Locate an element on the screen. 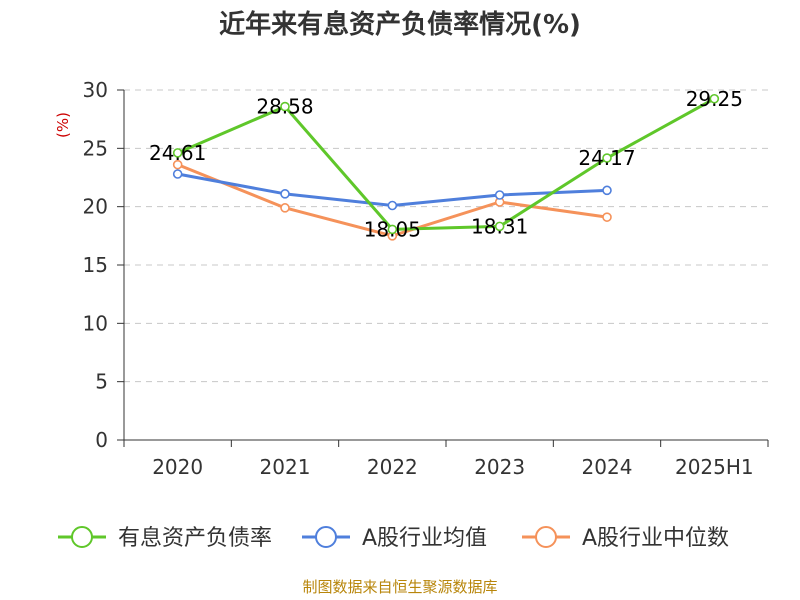 The width and height of the screenshot is (800, 600). y-tick-label: 20 is located at coordinates (95, 207).